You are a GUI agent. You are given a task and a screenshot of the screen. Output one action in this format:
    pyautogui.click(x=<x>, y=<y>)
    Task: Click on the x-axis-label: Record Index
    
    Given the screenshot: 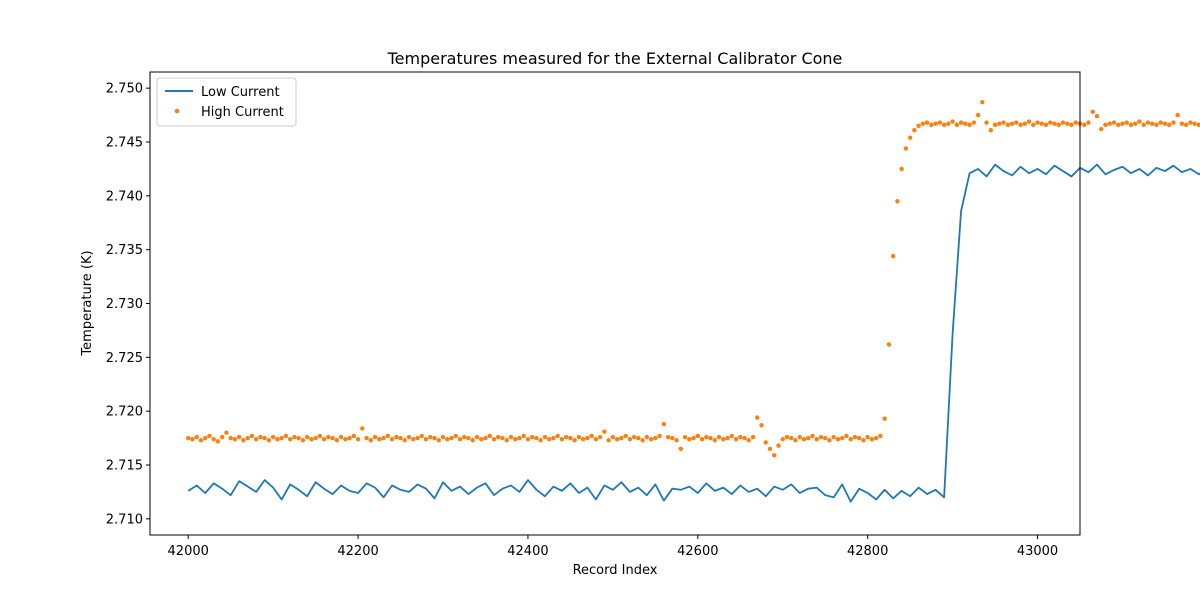 What is the action you would take?
    pyautogui.click(x=615, y=570)
    